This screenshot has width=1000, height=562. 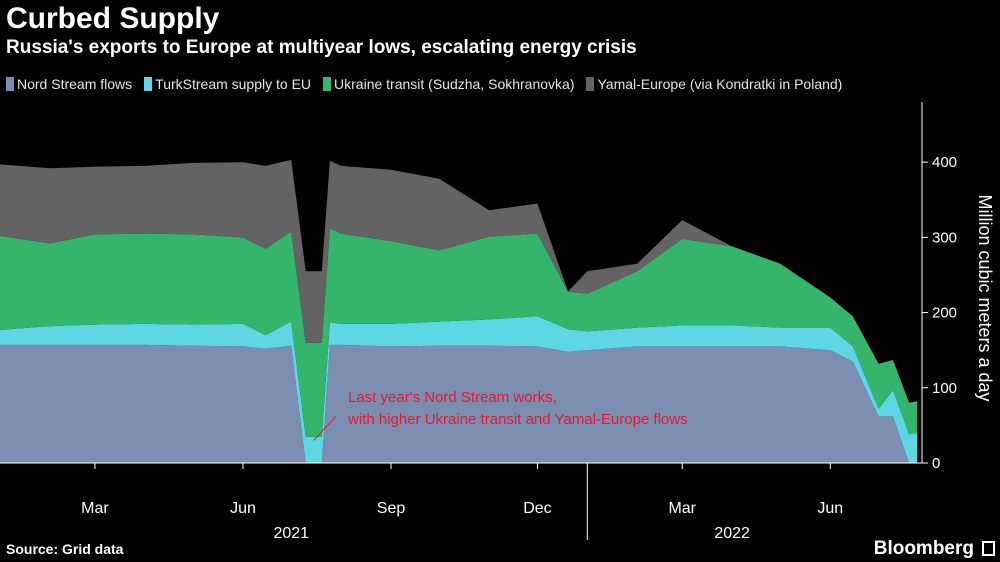 I want to click on x-tick-label-2: Sep, so click(x=391, y=508).